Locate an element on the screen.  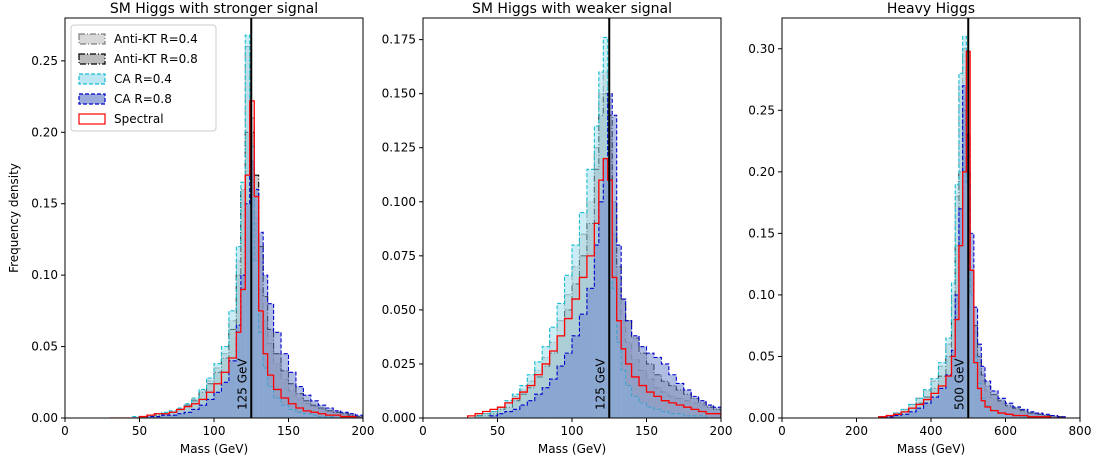
legend-label: Spectral is located at coordinates (139, 119).